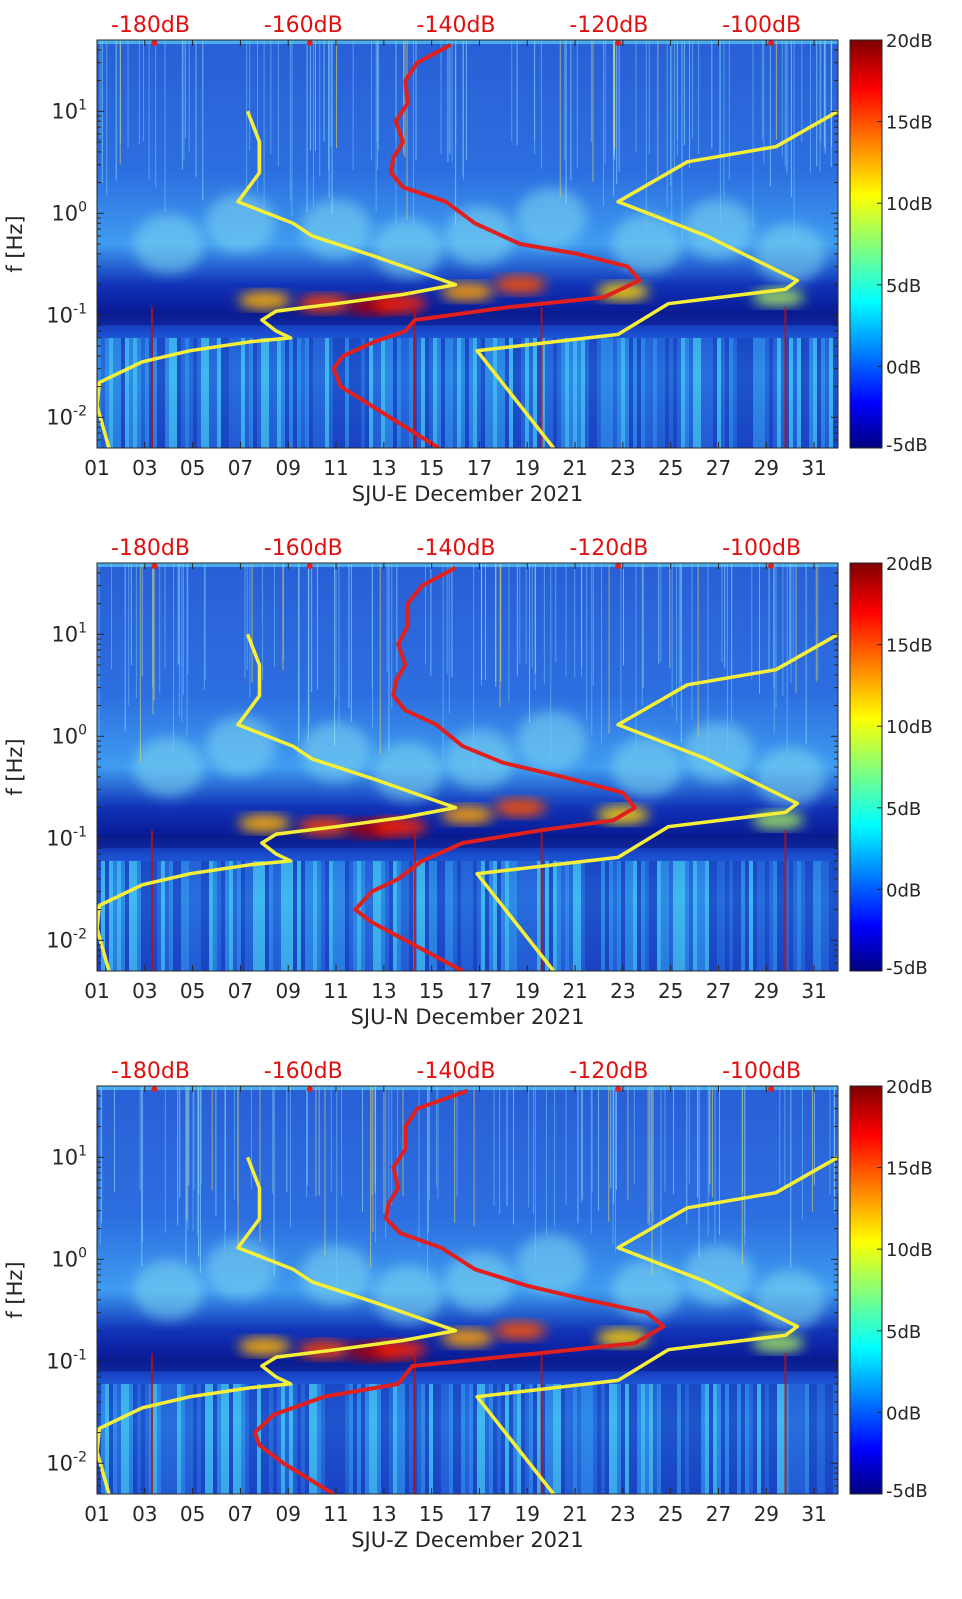 Image resolution: width=962 pixels, height=1599 pixels. What do you see at coordinates (468, 1017) in the screenshot?
I see `x-axis-label: SJU-N December 2021` at bounding box center [468, 1017].